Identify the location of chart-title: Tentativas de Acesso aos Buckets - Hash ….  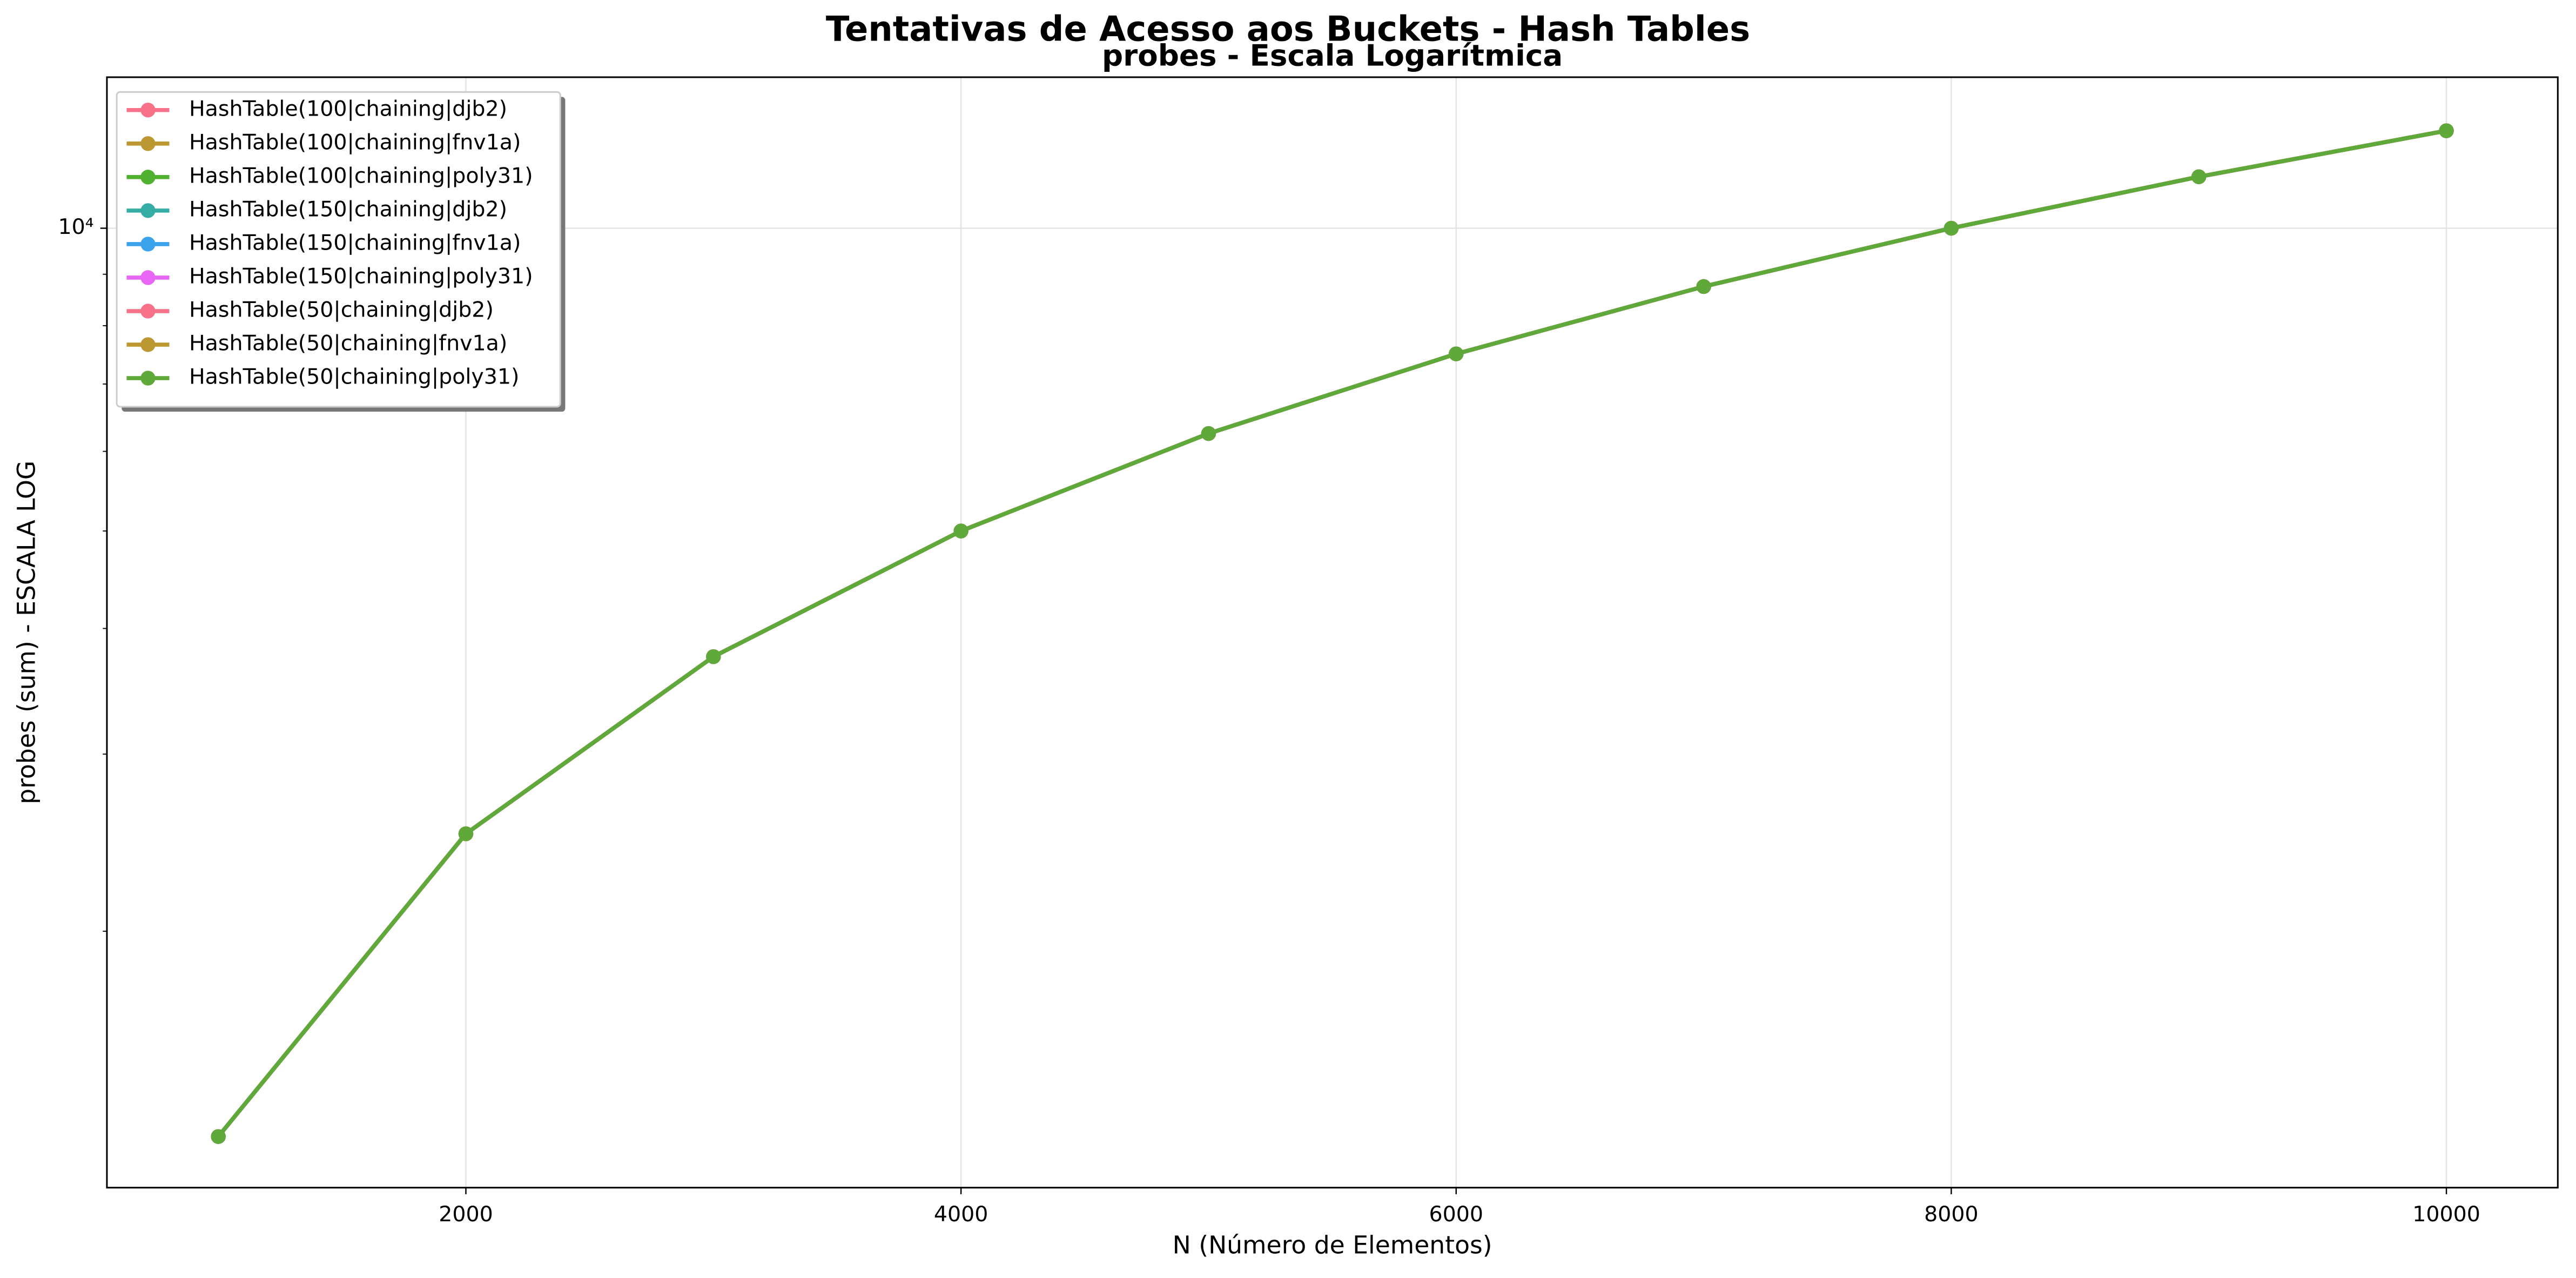
(1288, 29).